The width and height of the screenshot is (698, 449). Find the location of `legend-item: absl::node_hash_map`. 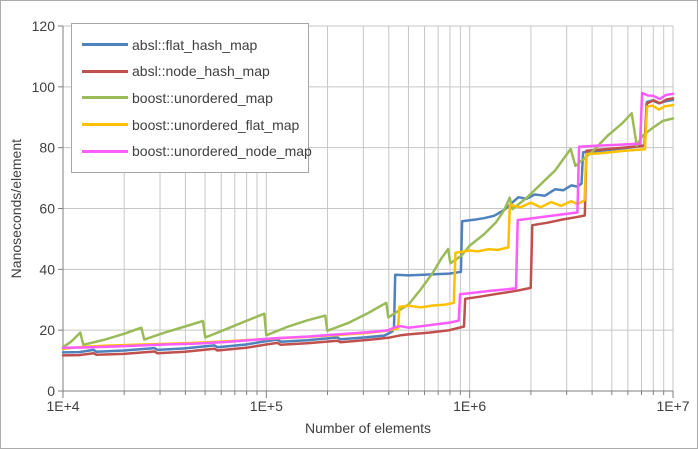

legend-item: absl::node_hash_map is located at coordinates (190, 71).